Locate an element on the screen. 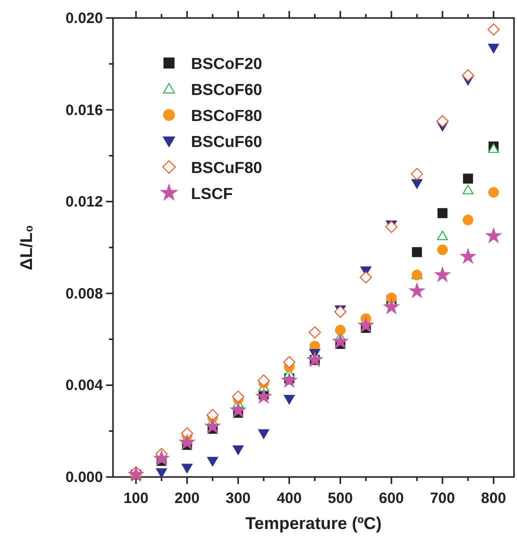 The image size is (517, 548). legend-label: BSCoF60 is located at coordinates (226, 90).